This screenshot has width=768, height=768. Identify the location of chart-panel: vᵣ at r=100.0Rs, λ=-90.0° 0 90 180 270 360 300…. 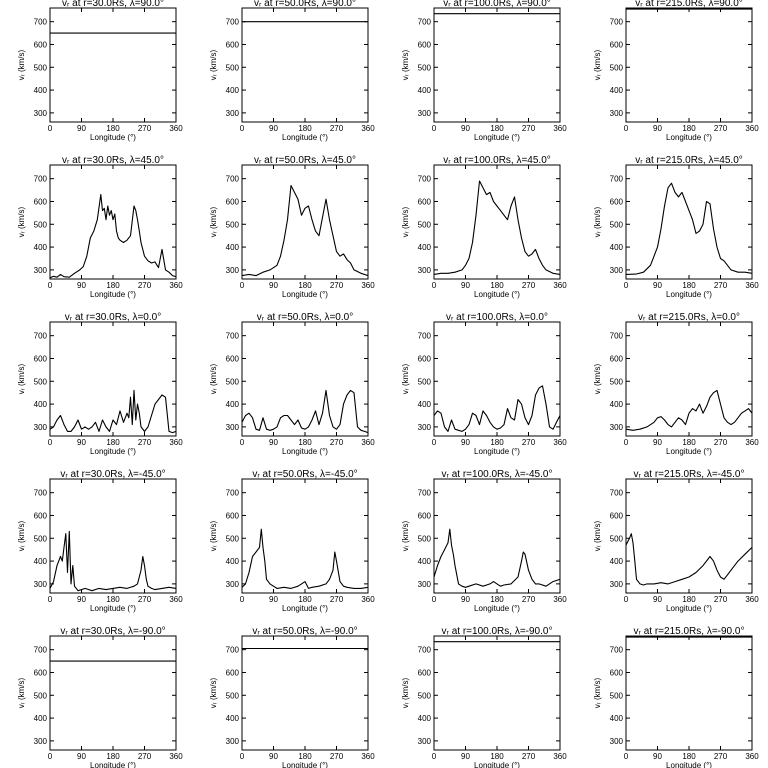
(484, 697).